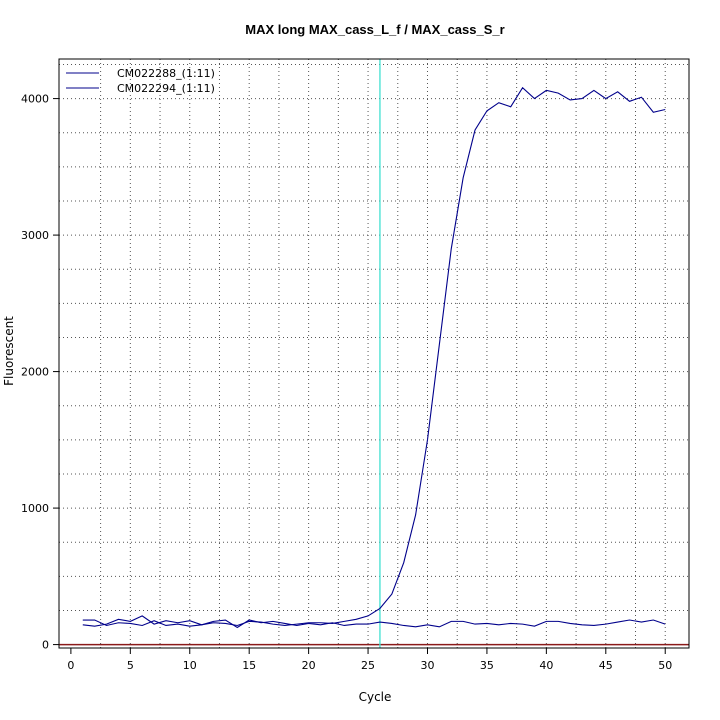  Describe the element at coordinates (35, 508) in the screenshot. I see `y-tick-label: 1000` at that location.